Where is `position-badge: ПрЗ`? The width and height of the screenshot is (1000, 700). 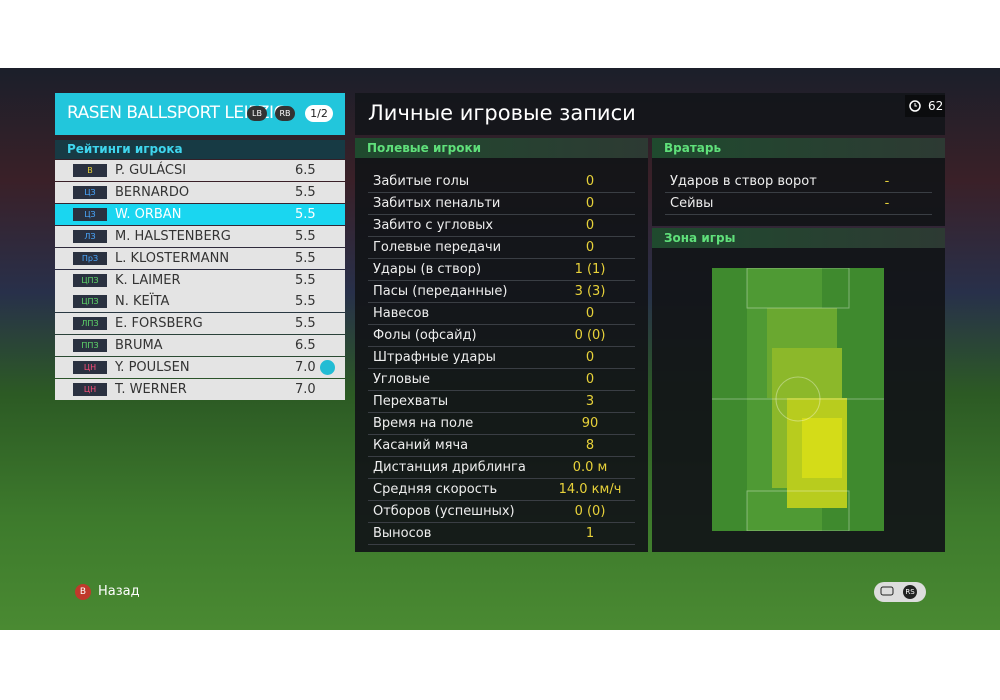 position-badge: ПрЗ is located at coordinates (90, 258).